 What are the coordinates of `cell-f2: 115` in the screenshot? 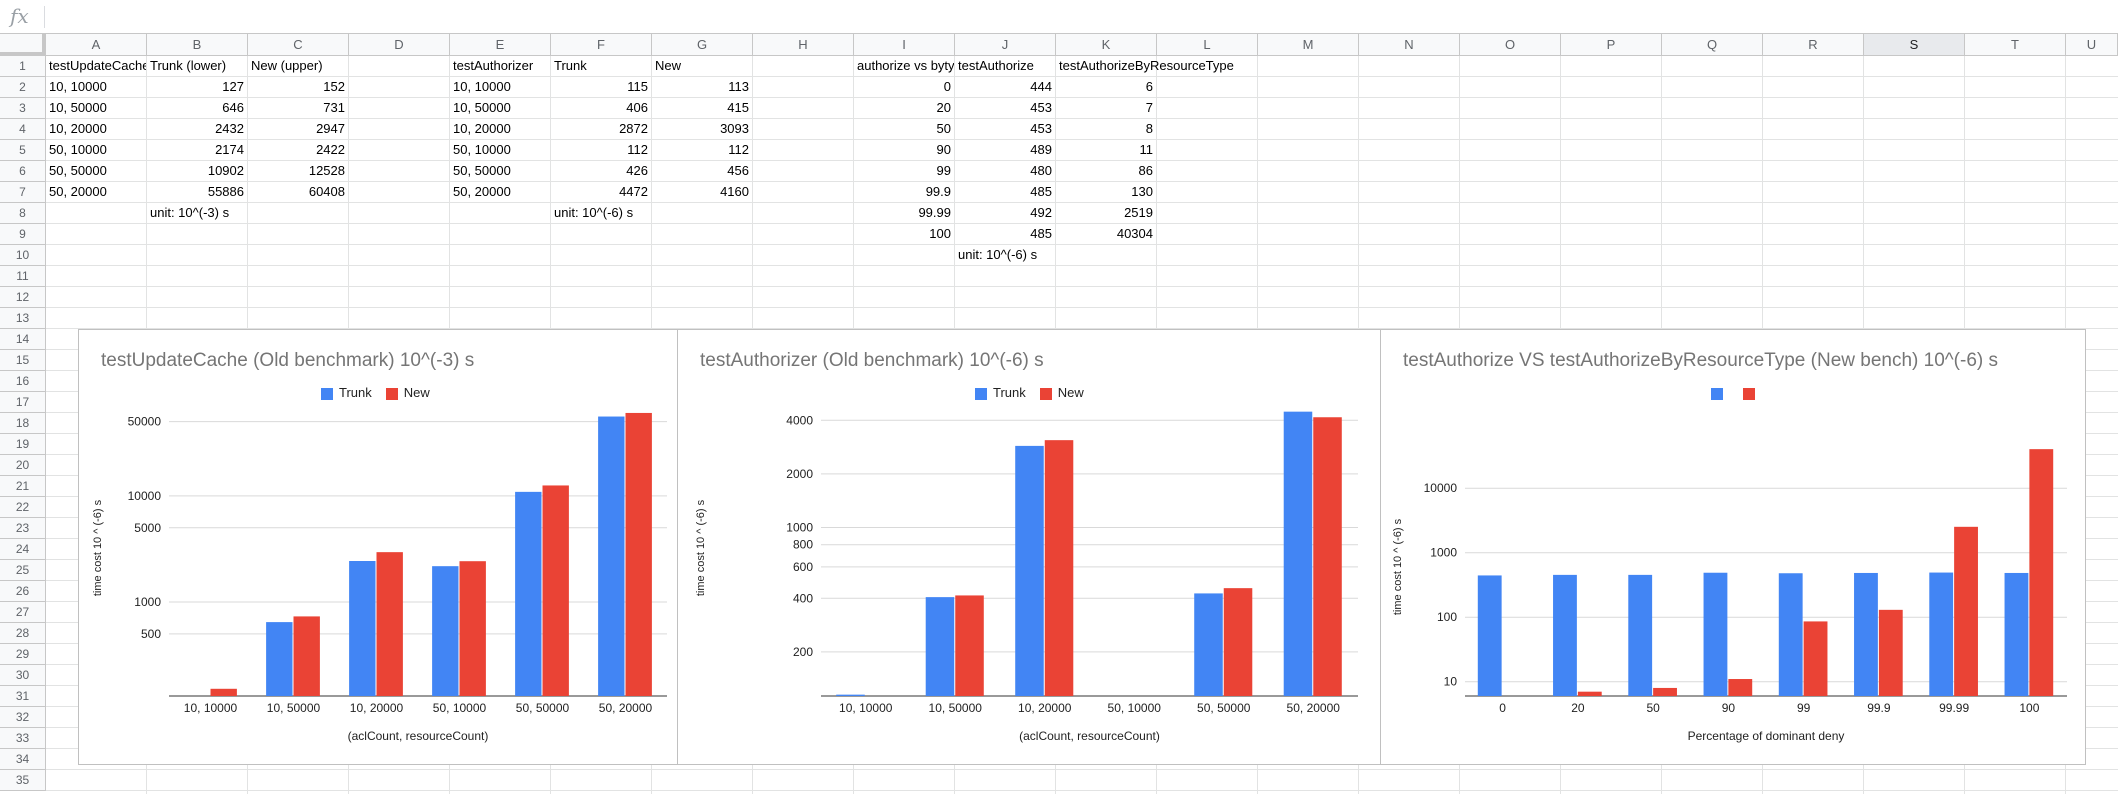 It's located at (601, 87).